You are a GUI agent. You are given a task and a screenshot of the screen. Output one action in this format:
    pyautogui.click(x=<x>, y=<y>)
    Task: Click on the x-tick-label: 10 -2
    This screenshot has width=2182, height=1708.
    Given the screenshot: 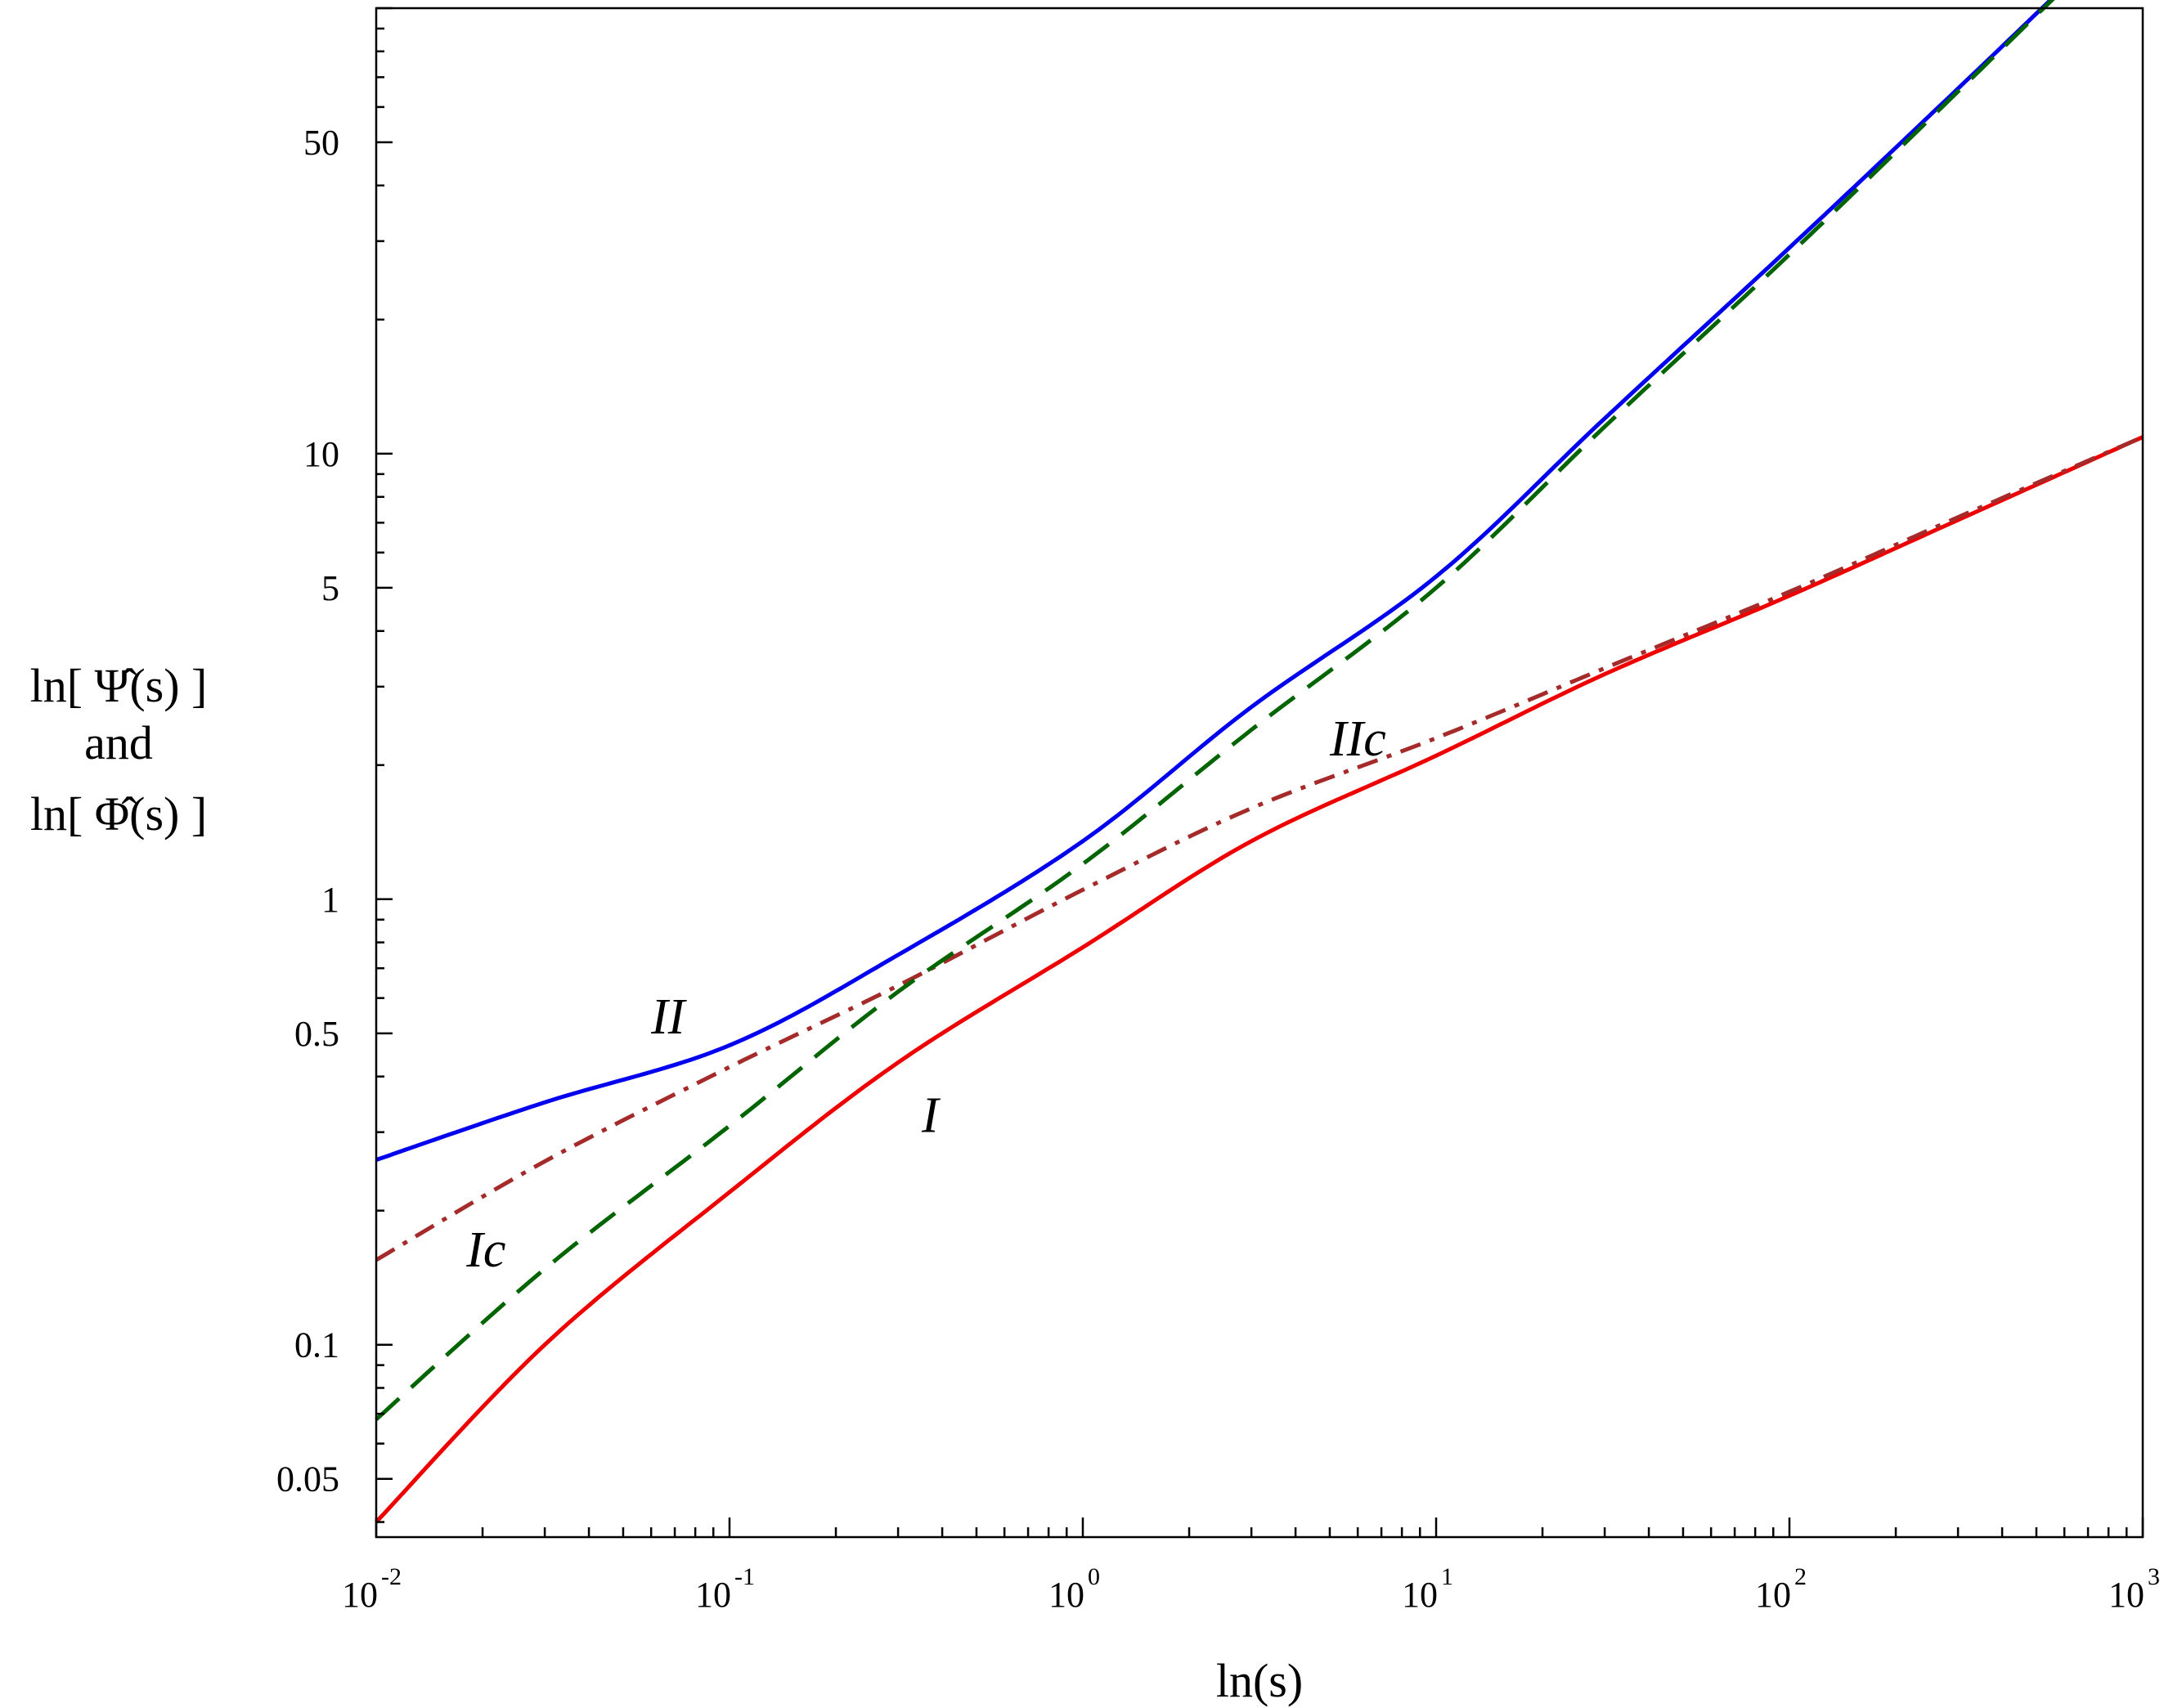 What is the action you would take?
    pyautogui.click(x=372, y=1589)
    